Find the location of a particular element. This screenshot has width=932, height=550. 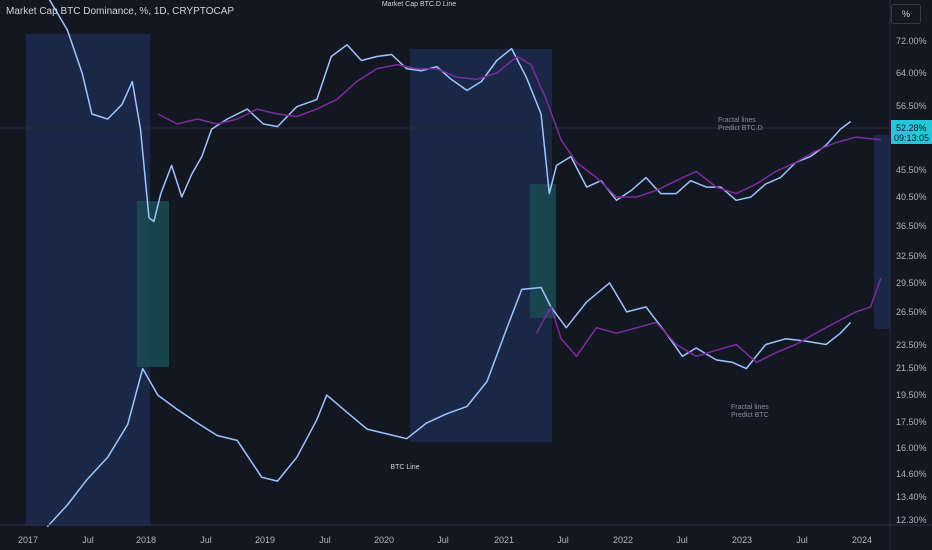

y-tick-label: 16.00% is located at coordinates (911, 448).